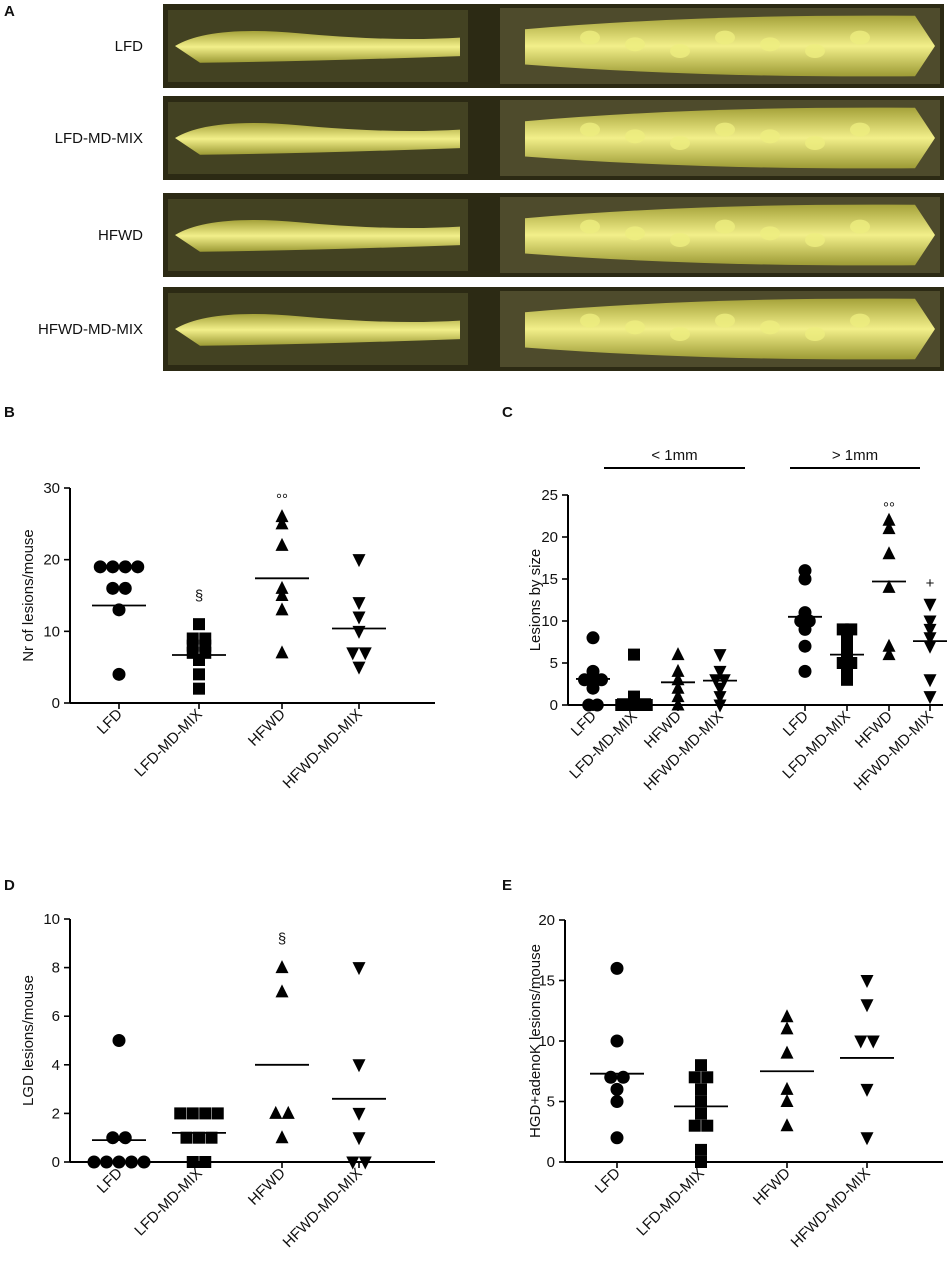 This screenshot has width=947, height=1283. Describe the element at coordinates (889, 508) in the screenshot. I see `significance-mark: °°` at that location.